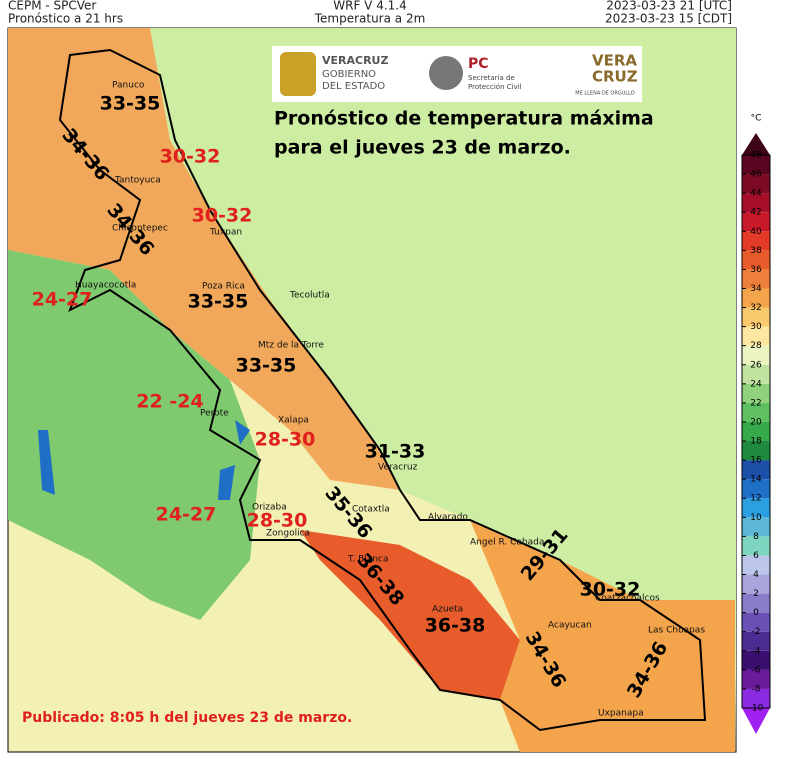  I want to click on colorbar-tick-label: -8, so click(756, 689).